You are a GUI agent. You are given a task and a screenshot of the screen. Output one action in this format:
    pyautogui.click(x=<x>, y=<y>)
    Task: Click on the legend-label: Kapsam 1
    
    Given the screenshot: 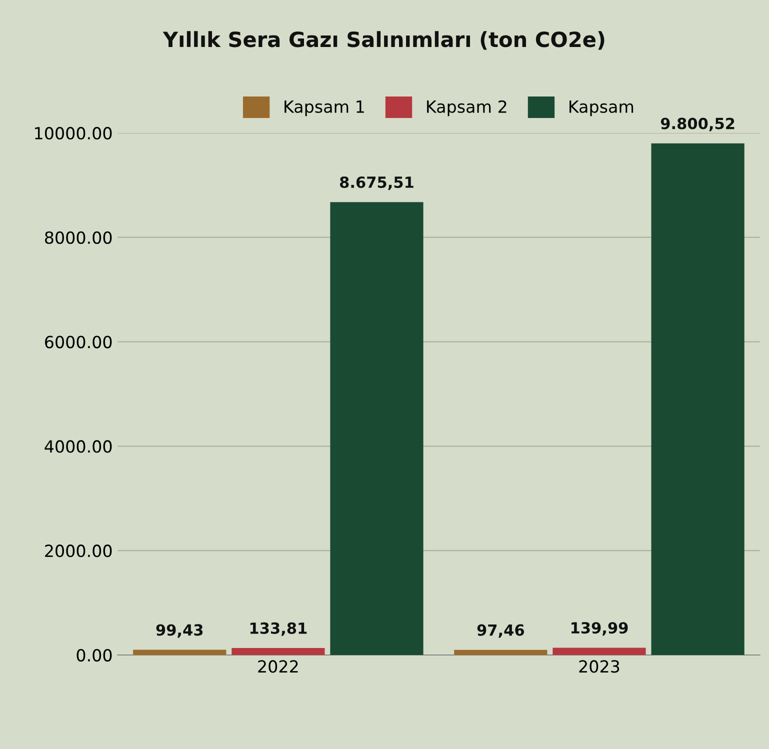 What is the action you would take?
    pyautogui.click(x=324, y=108)
    